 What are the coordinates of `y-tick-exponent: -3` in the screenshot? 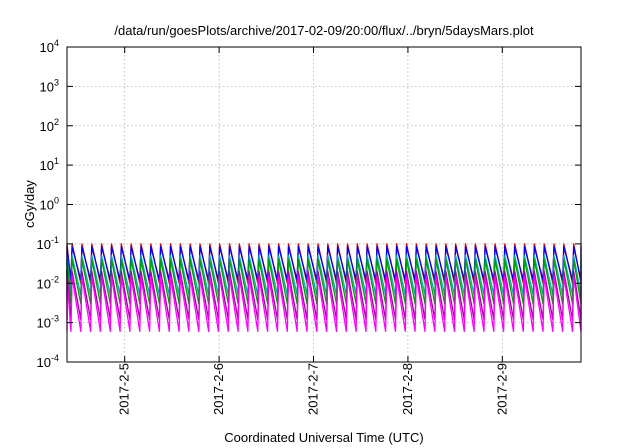 It's located at (55, 319).